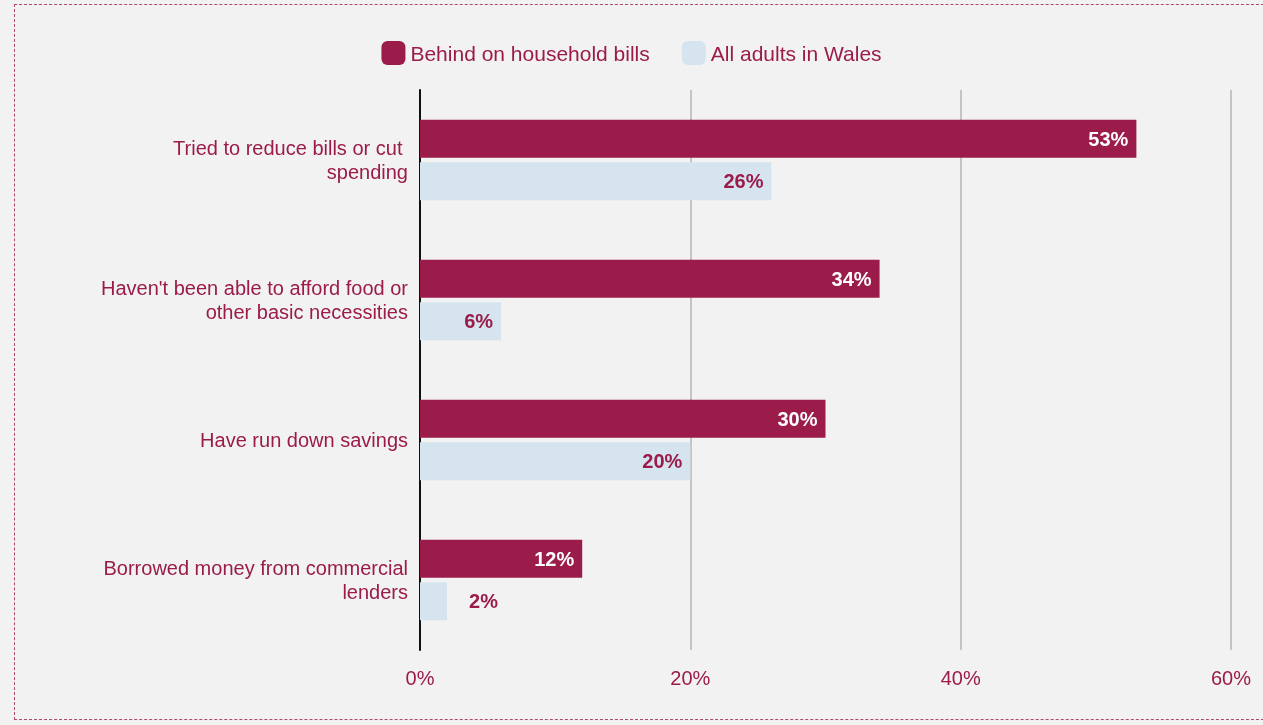 Image resolution: width=1263 pixels, height=725 pixels. Describe the element at coordinates (1108, 138) in the screenshot. I see `data-label: 53%` at that location.